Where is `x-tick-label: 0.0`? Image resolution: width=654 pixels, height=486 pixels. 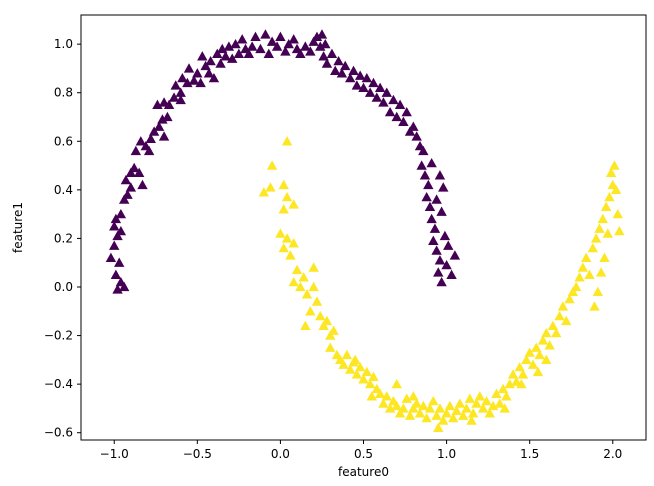 x-tick-label: 0.0 is located at coordinates (280, 454).